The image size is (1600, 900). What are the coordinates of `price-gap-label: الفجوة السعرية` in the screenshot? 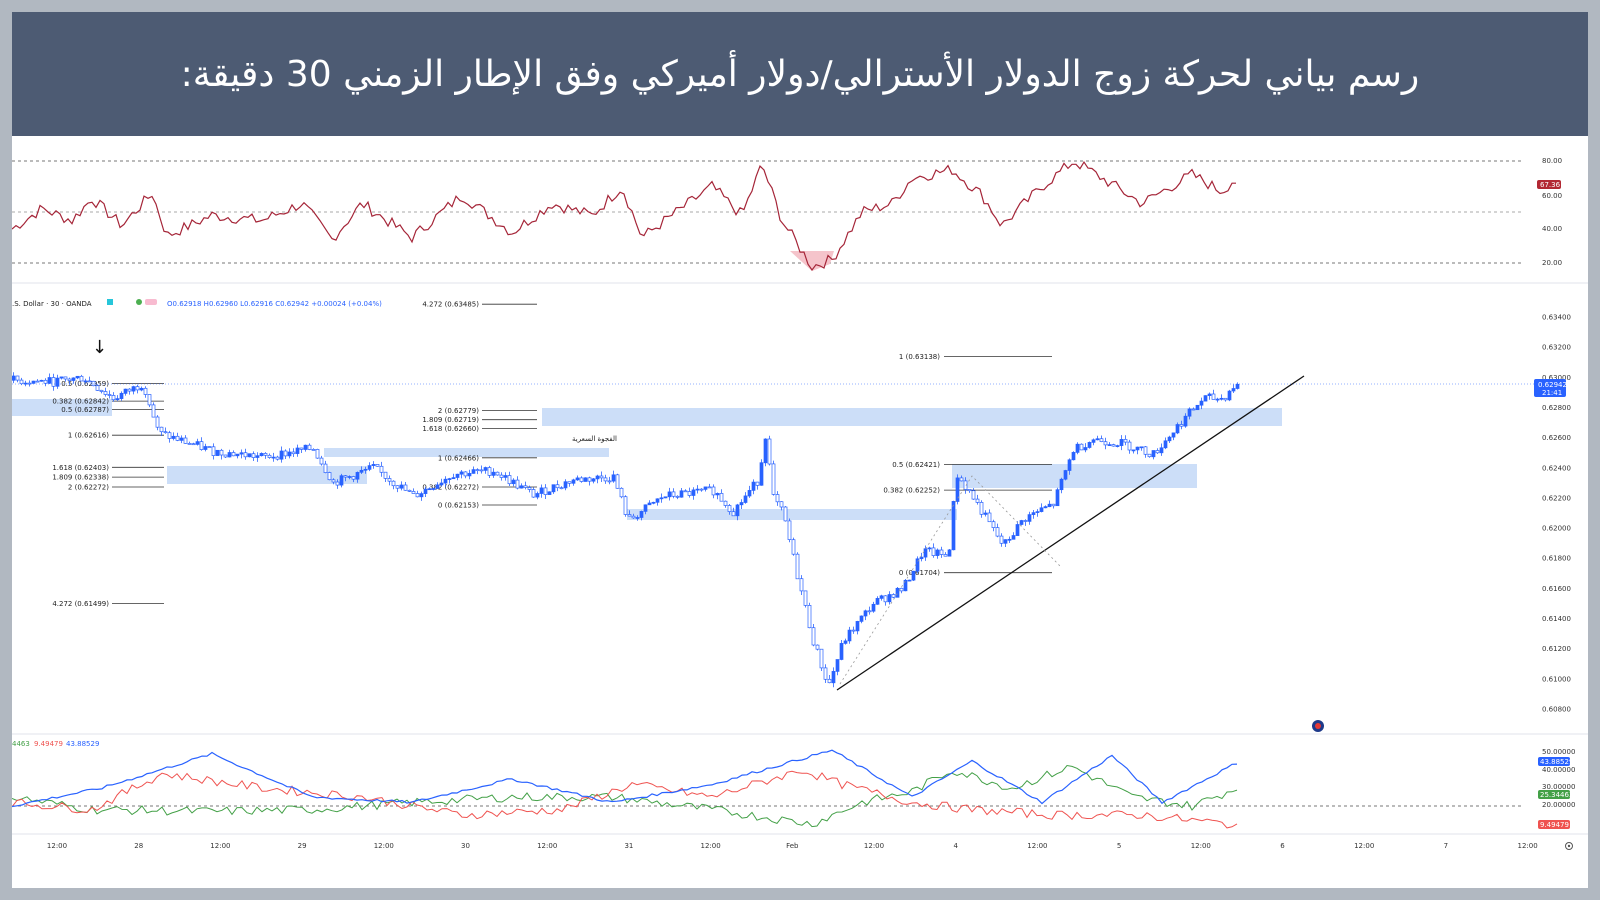 It's located at (594, 439).